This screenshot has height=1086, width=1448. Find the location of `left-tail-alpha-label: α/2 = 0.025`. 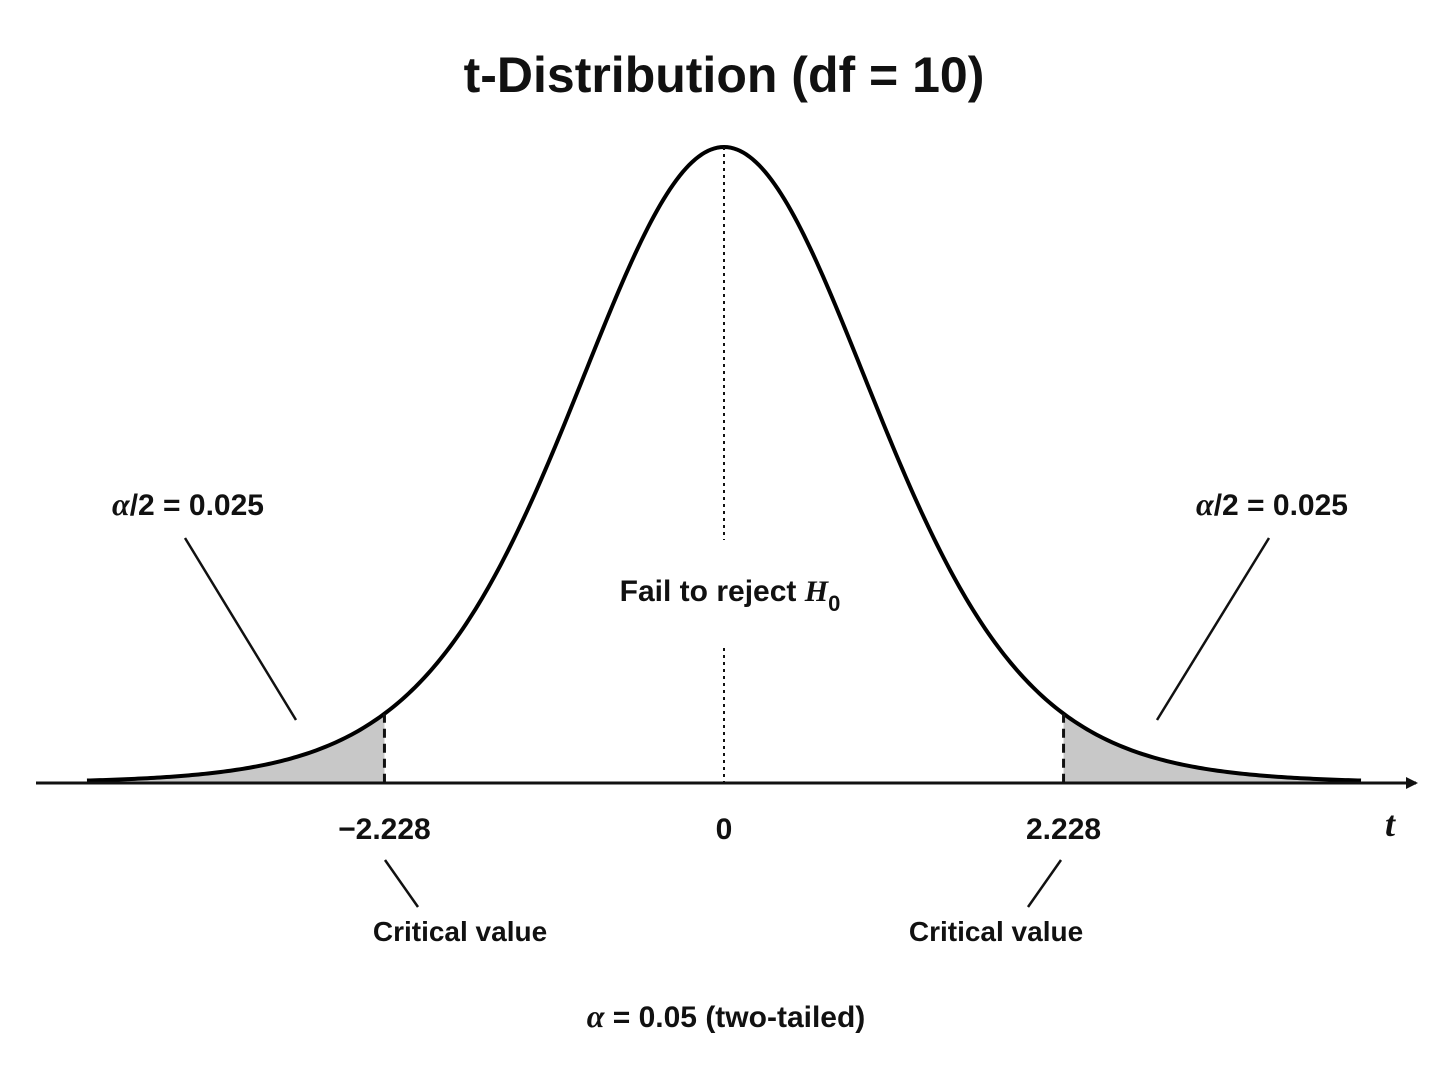

left-tail-alpha-label: α/2 = 0.025 is located at coordinates (188, 504).